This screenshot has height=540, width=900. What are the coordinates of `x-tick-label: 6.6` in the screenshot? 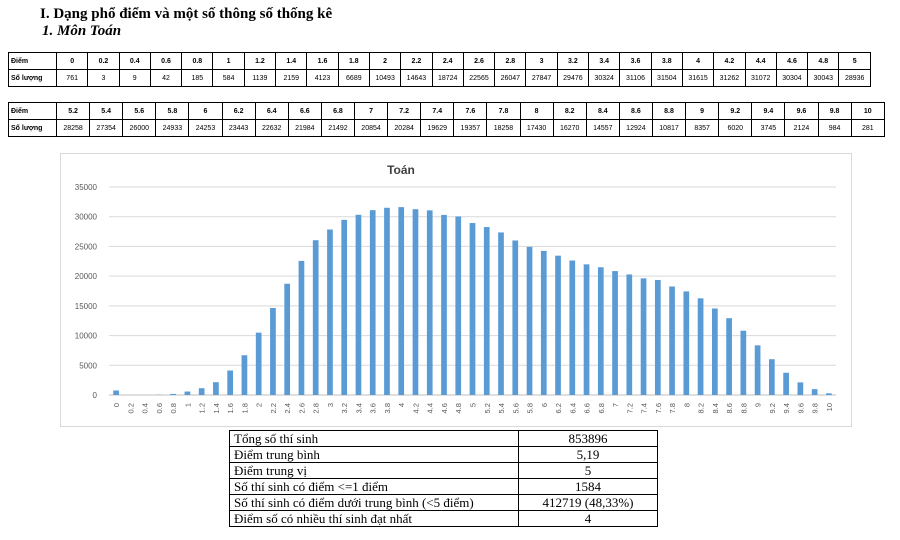 It's located at (587, 408).